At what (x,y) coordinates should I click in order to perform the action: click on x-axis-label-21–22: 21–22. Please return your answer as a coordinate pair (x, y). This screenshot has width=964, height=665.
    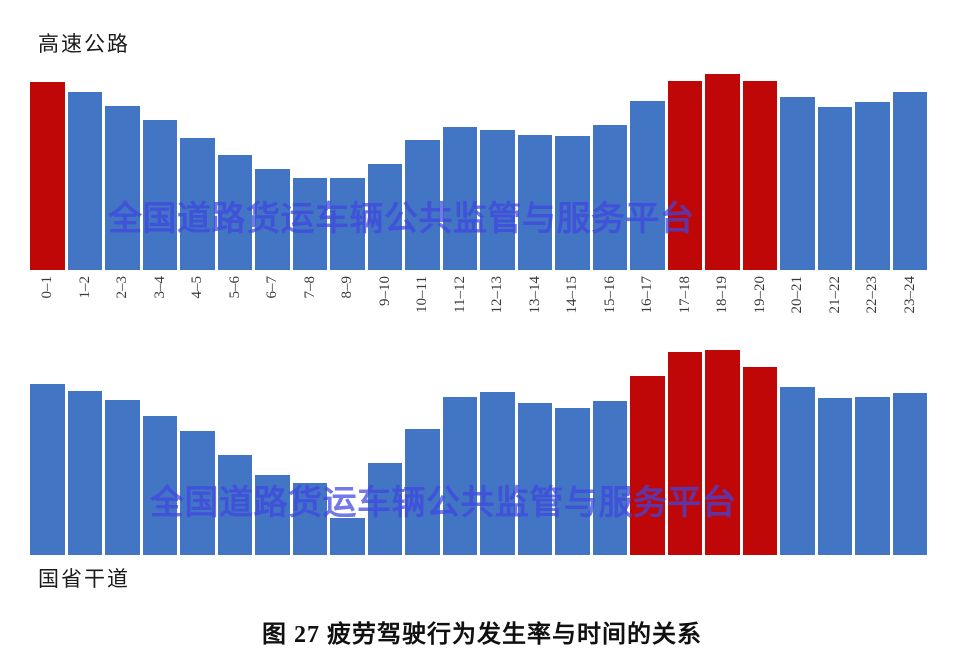
    Looking at the image, I should click on (834, 295).